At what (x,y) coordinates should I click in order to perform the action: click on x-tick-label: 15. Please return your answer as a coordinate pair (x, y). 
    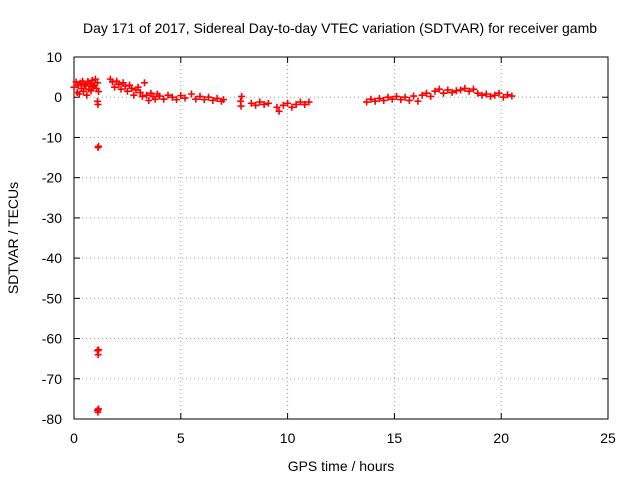
    Looking at the image, I should click on (395, 438).